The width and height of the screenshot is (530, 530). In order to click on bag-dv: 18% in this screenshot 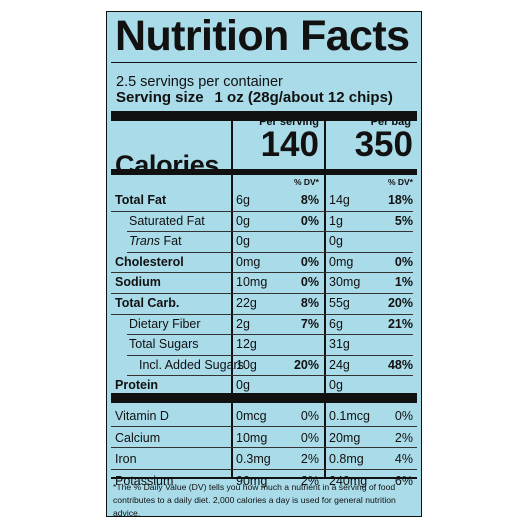, I will do `click(400, 200)`.